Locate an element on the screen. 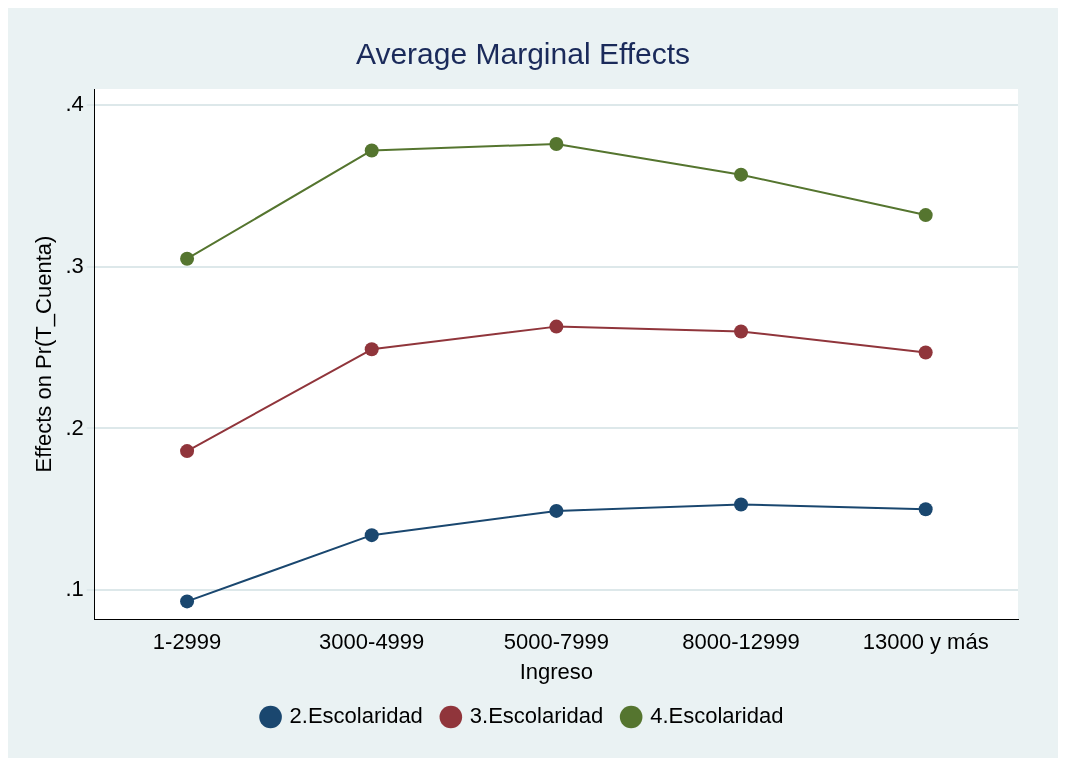  x-tick-label: 3000-4999 is located at coordinates (372, 642).